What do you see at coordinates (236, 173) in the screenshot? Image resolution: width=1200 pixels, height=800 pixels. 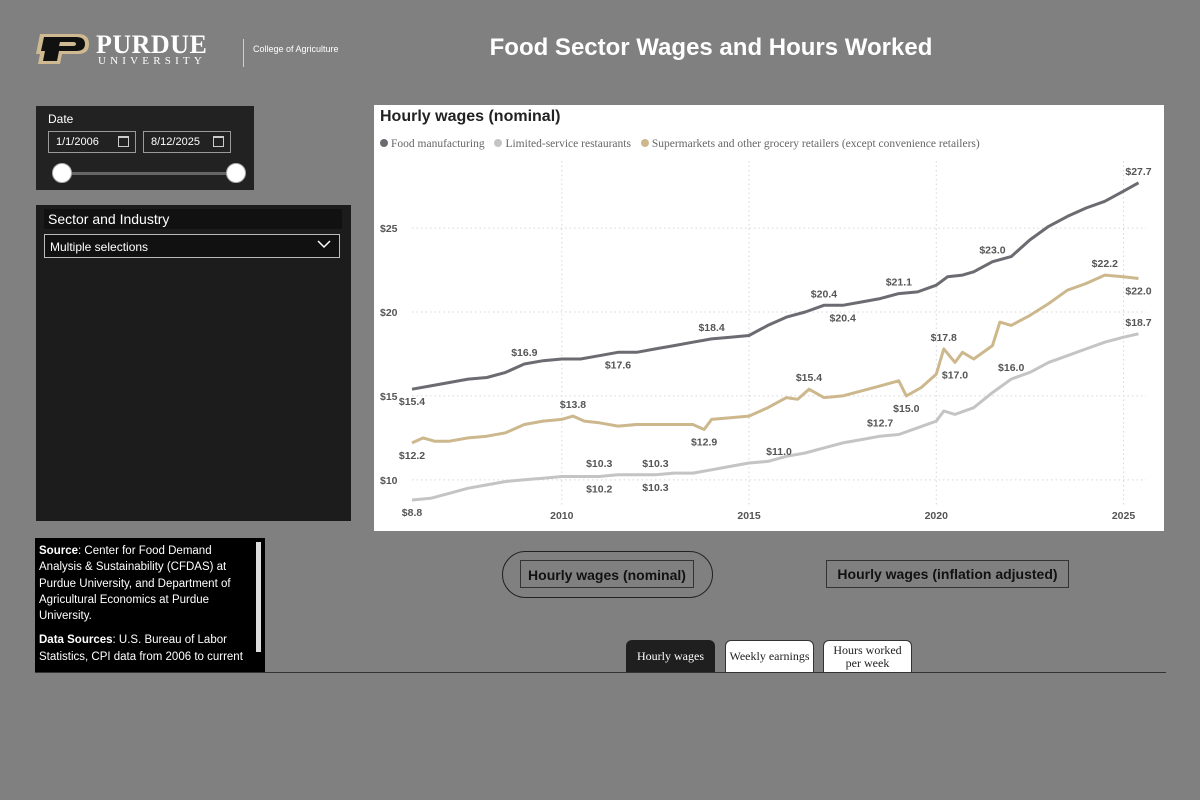 I see `date-end-handle` at bounding box center [236, 173].